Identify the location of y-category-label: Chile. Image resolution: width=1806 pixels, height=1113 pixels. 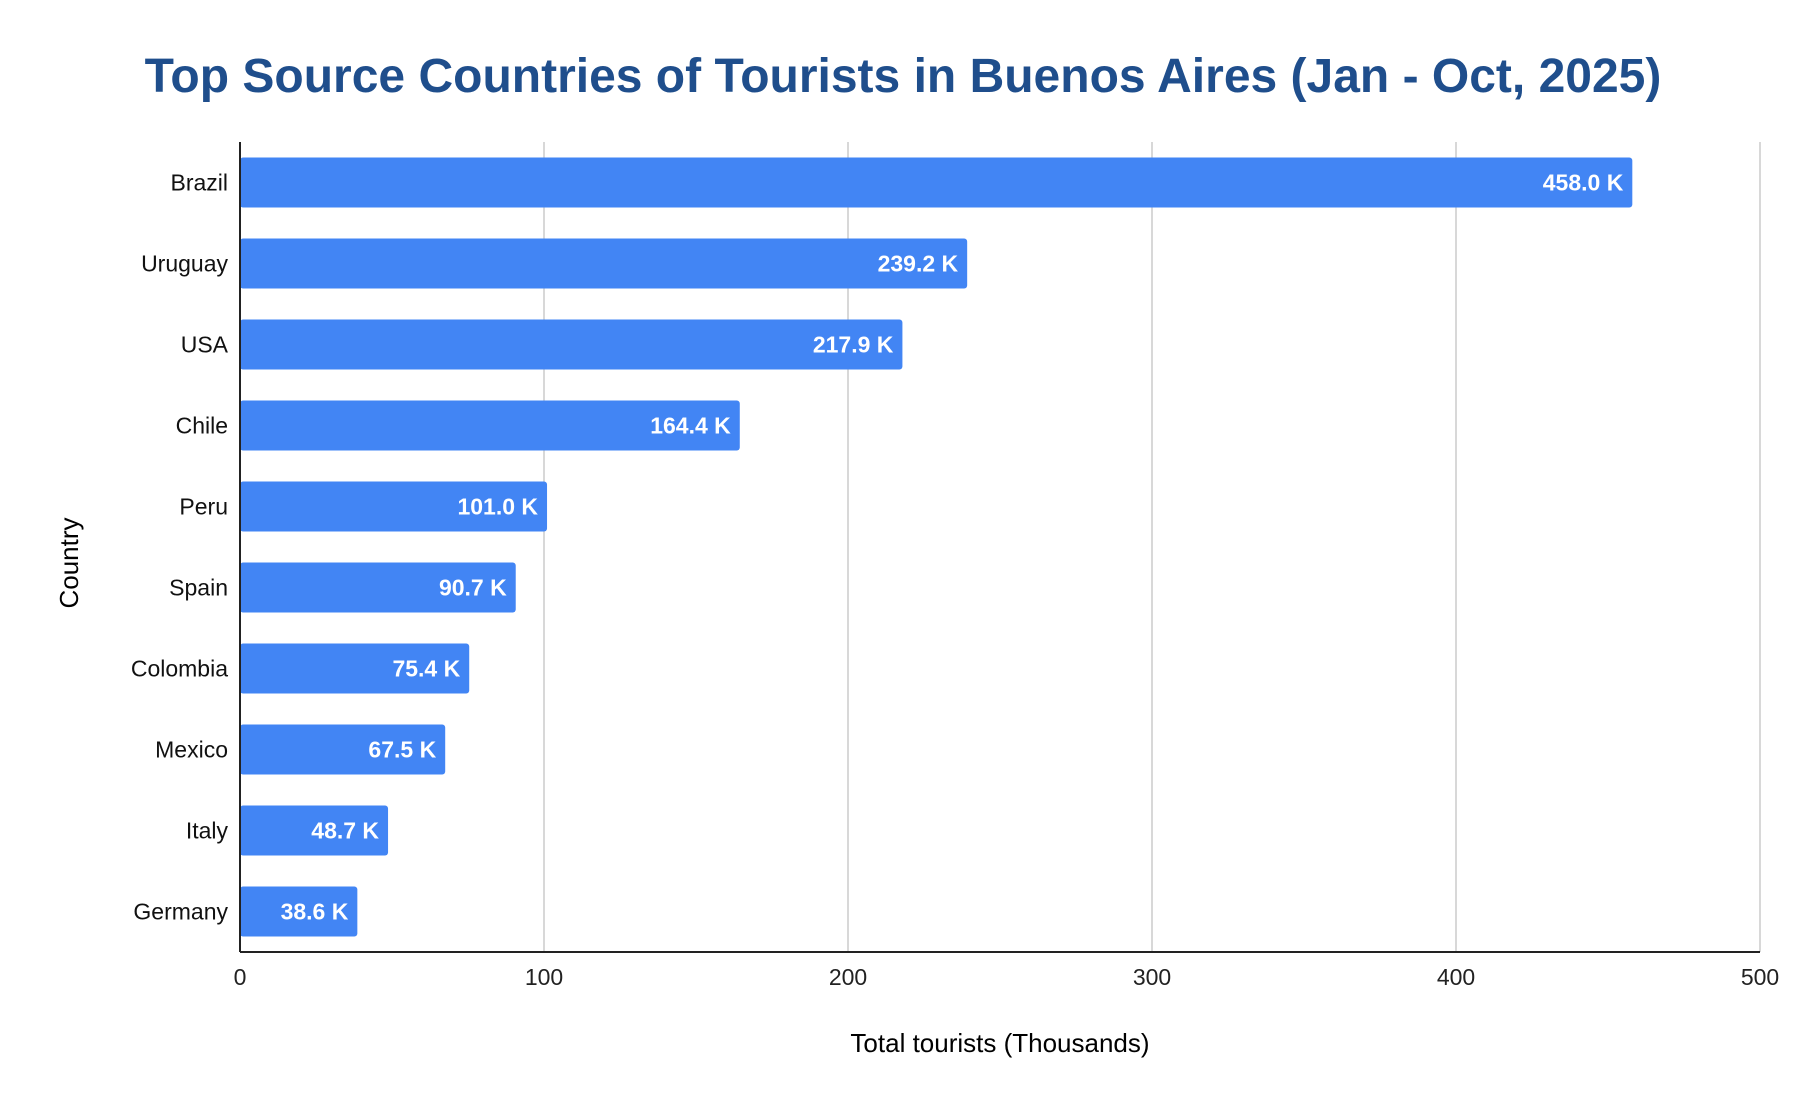
(202, 426).